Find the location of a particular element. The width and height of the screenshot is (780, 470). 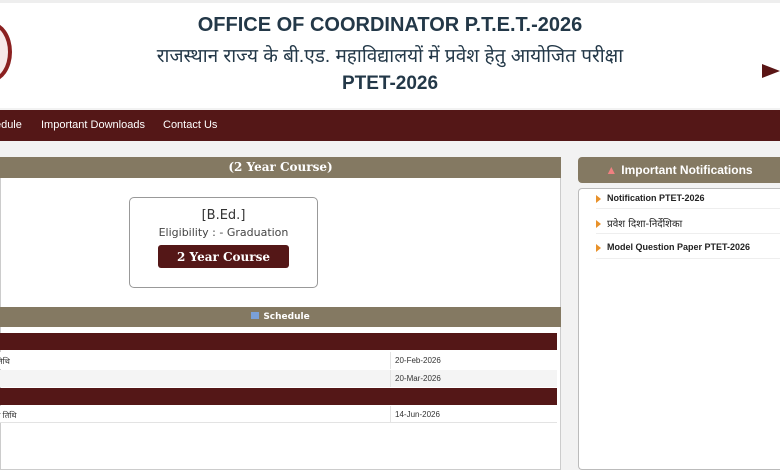

schedule-header: Schedule is located at coordinates (280, 317).